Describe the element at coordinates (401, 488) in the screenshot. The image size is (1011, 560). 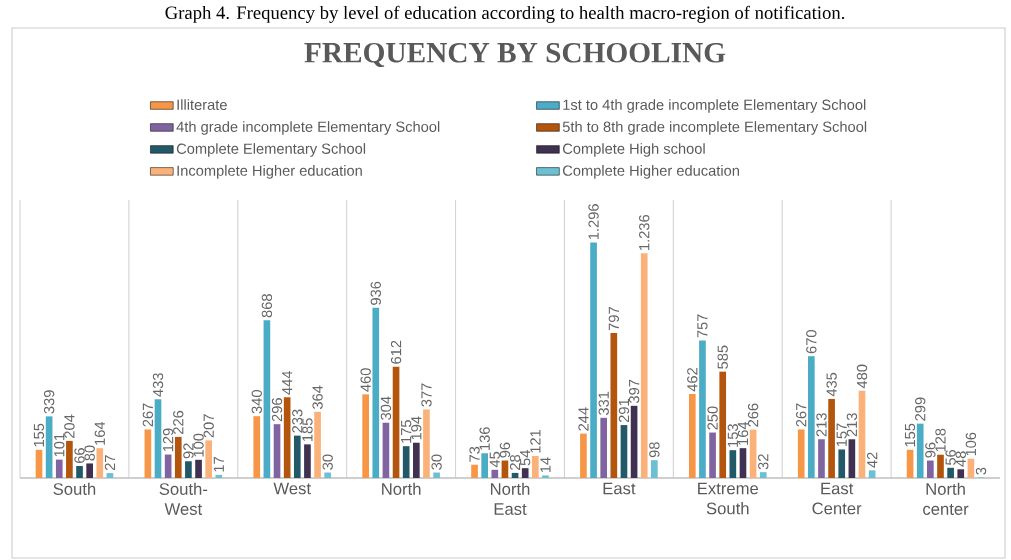
I see `x-tick-label: North` at that location.